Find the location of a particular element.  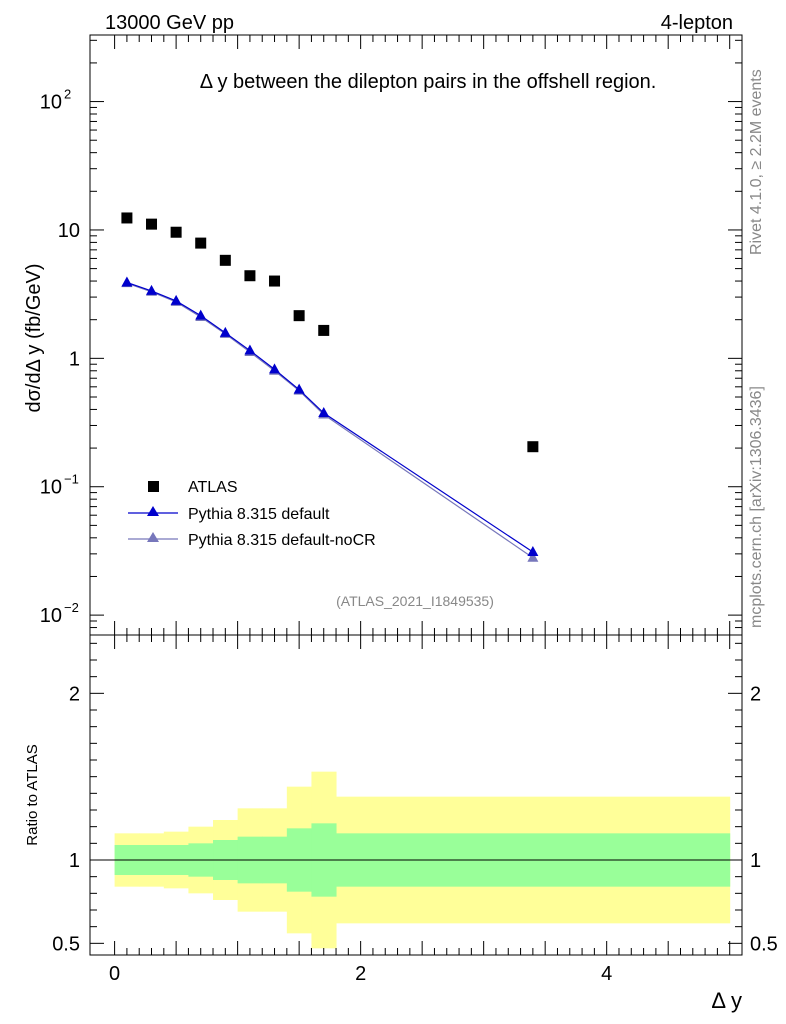

header-left: 13000 GeV pp is located at coordinates (169, 23).